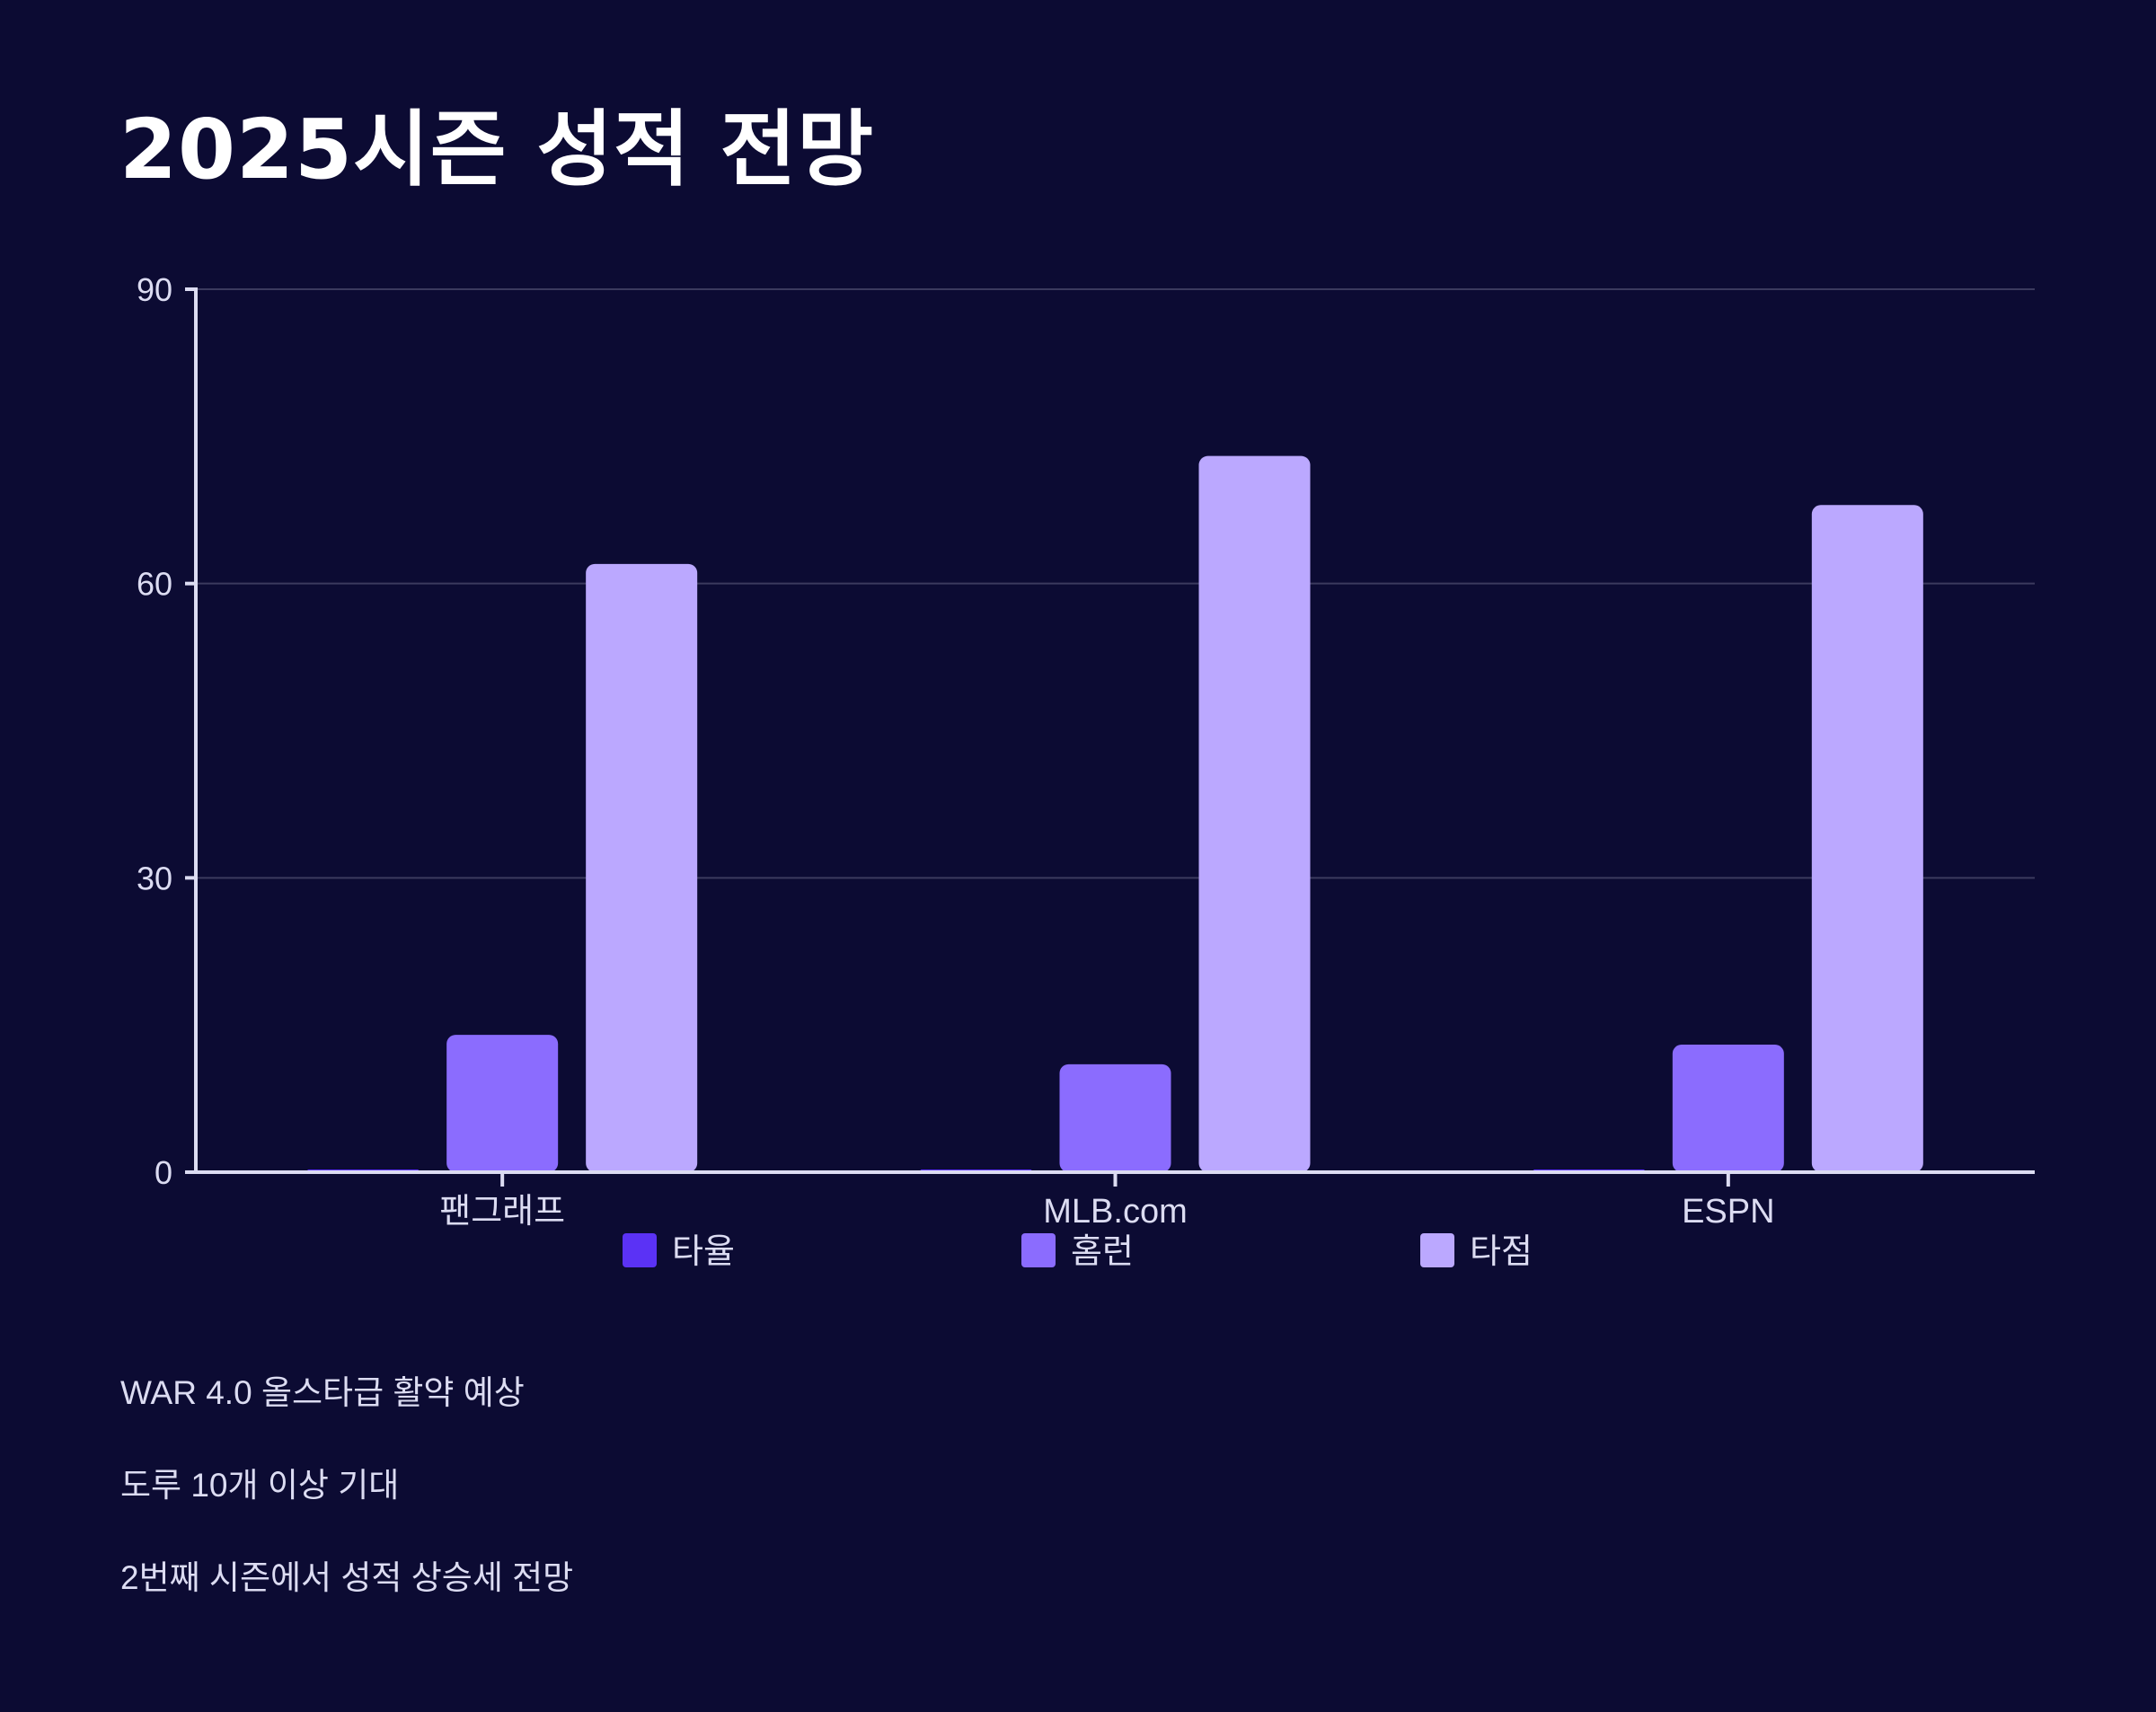  What do you see at coordinates (1728, 1212) in the screenshot?
I see `x-tick-label: ESPN` at bounding box center [1728, 1212].